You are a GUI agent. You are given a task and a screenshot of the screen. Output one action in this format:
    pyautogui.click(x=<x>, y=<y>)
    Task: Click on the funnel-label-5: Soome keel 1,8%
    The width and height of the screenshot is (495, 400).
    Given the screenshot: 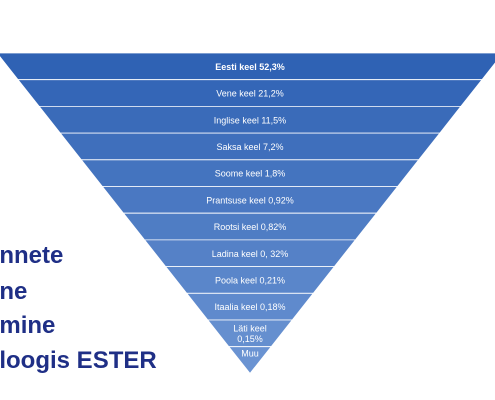 What is the action you would take?
    pyautogui.click(x=250, y=174)
    